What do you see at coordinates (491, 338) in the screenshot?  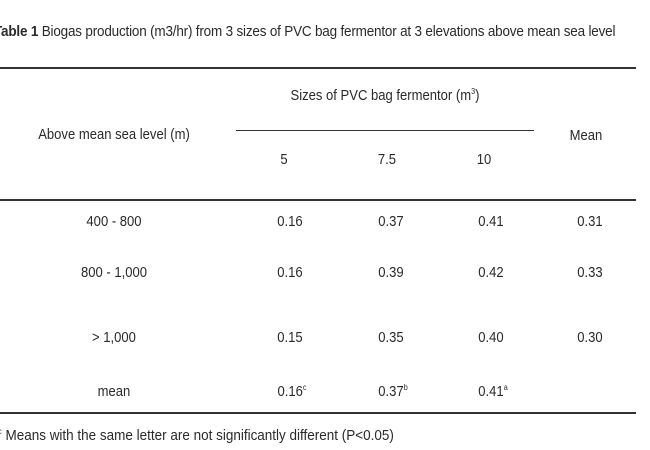 I see `table-cell: 0.40` at bounding box center [491, 338].